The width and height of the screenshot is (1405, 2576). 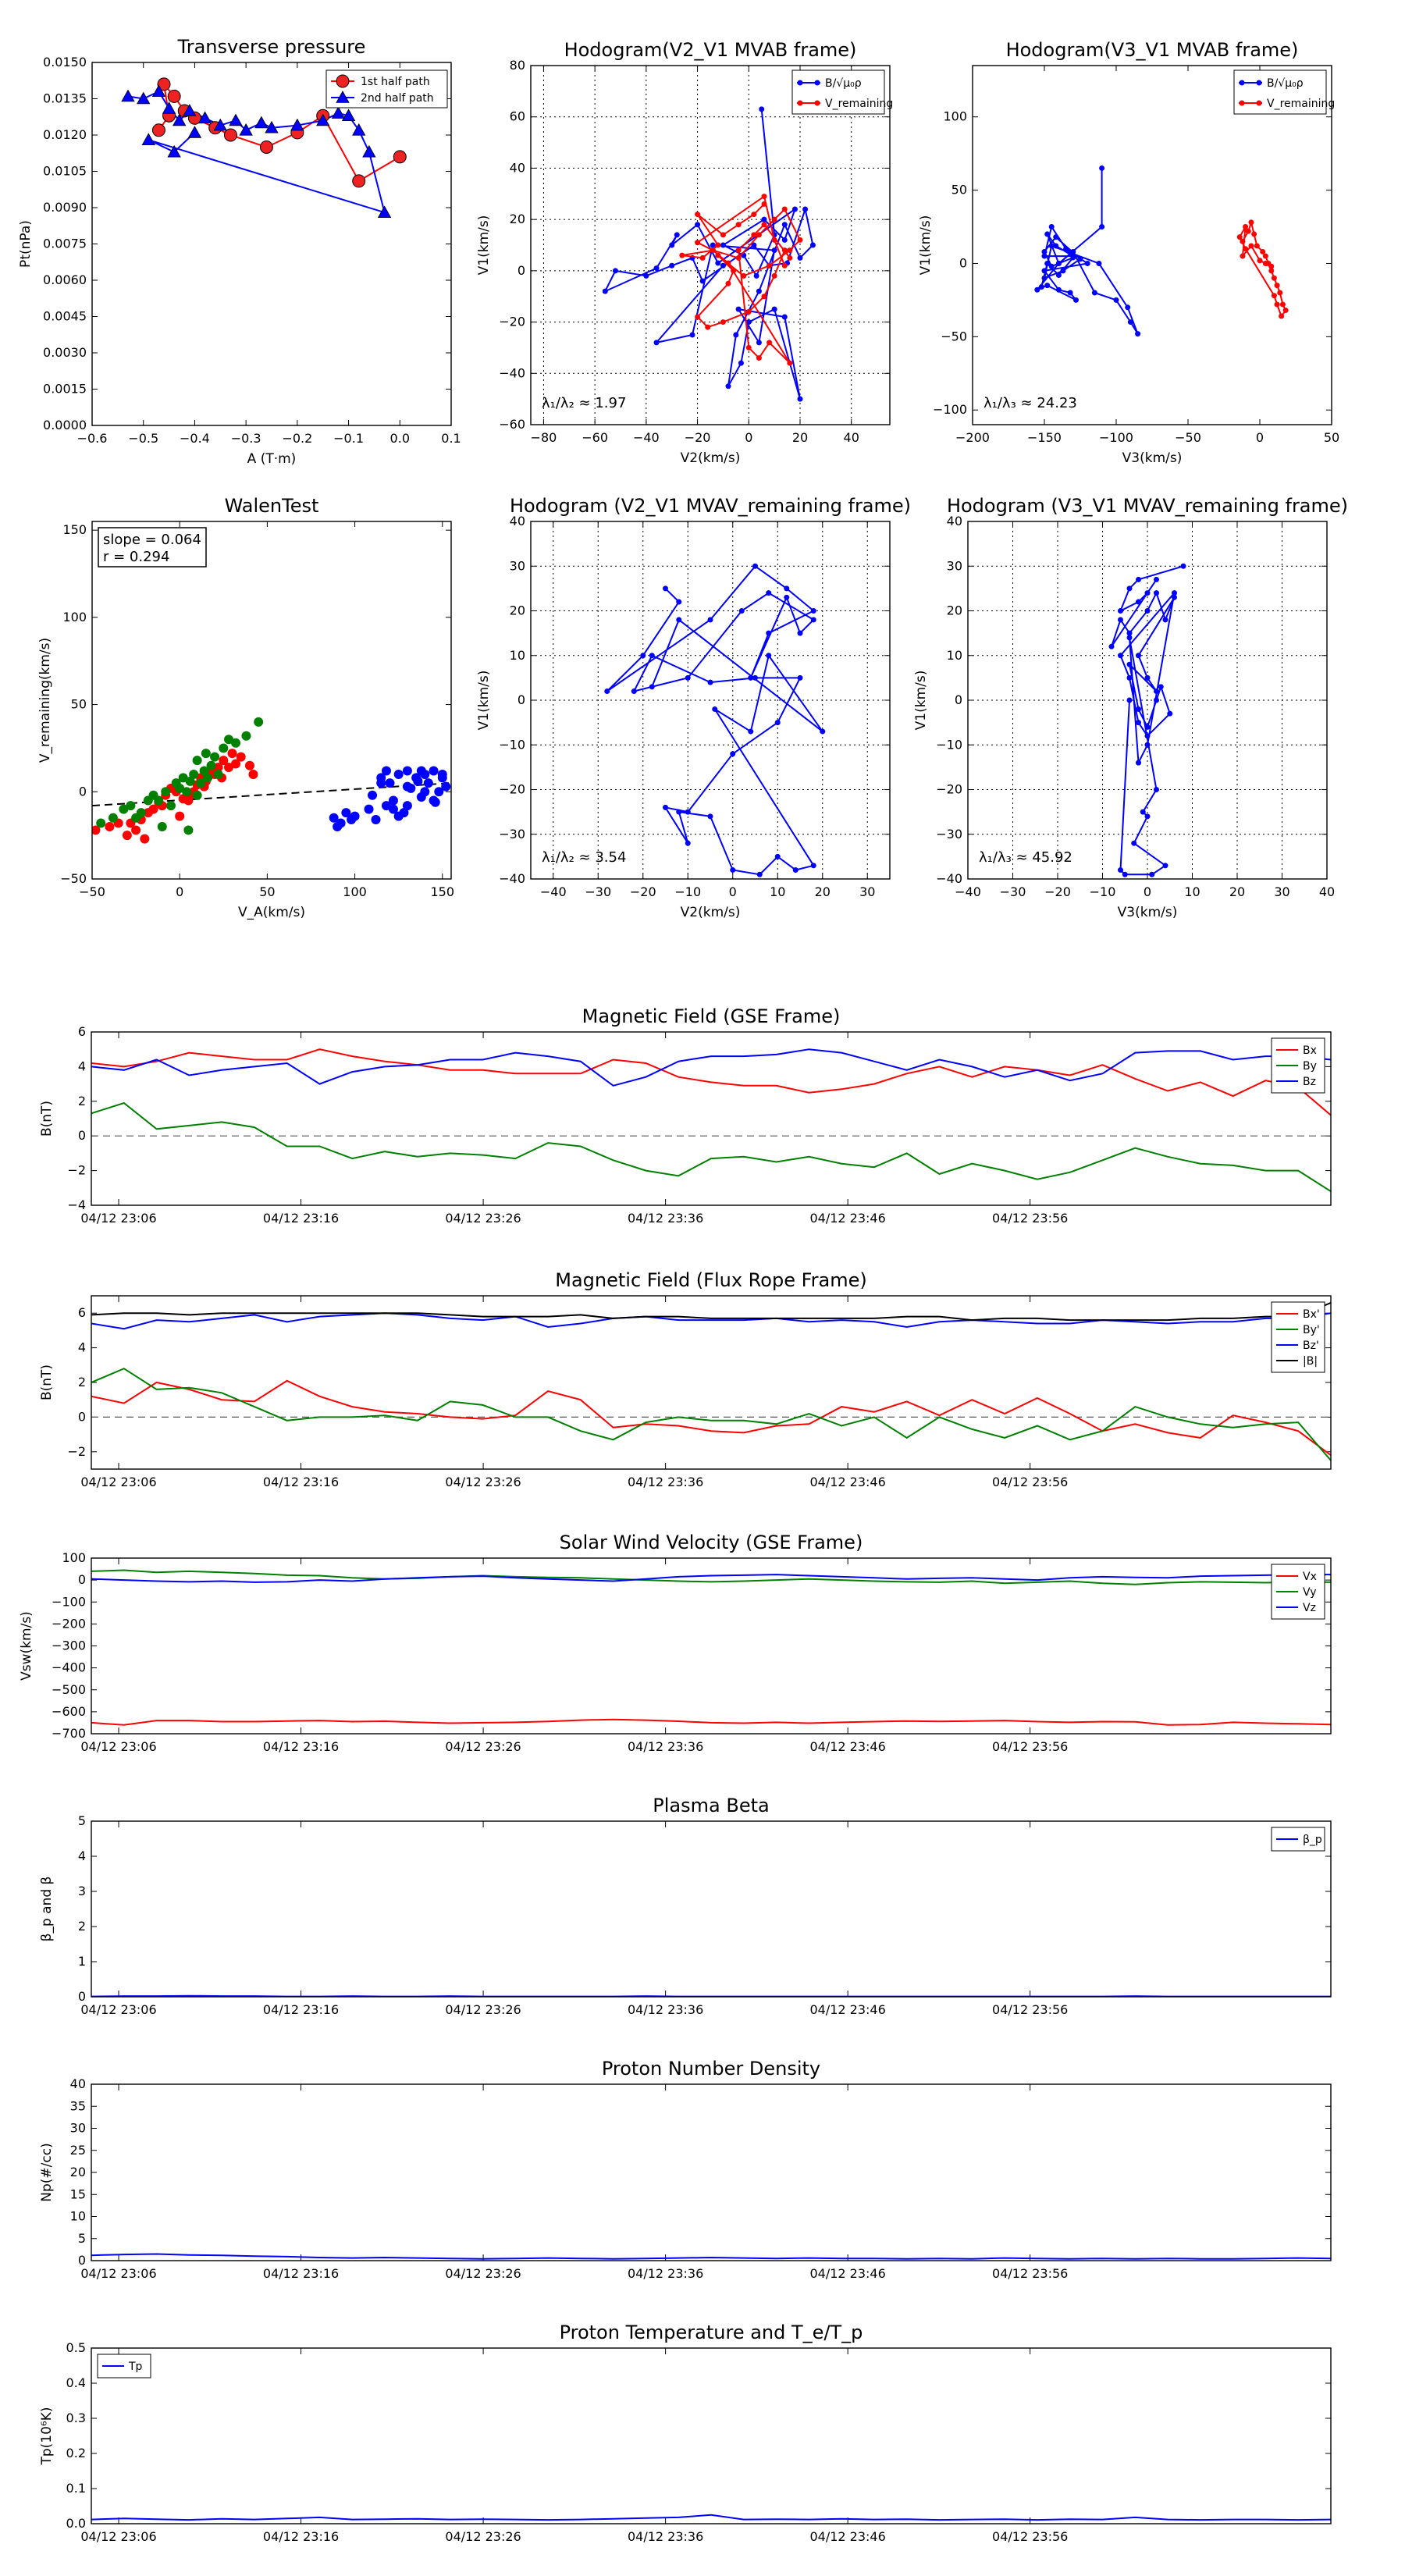 I want to click on panel-h1-xlabel: V2(km/s), so click(x=711, y=458).